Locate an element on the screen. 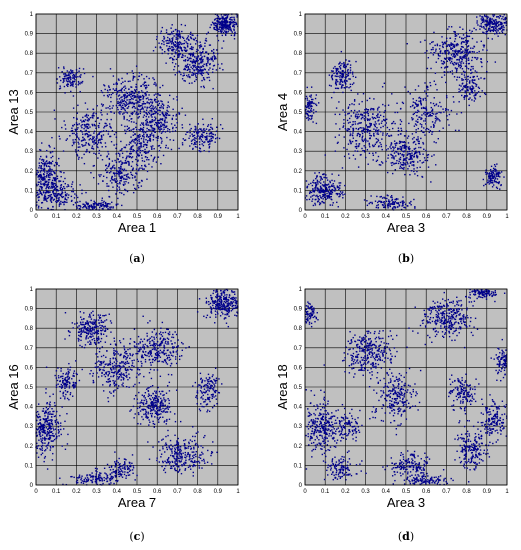  y-tick-label: 0.8 is located at coordinates (298, 54).